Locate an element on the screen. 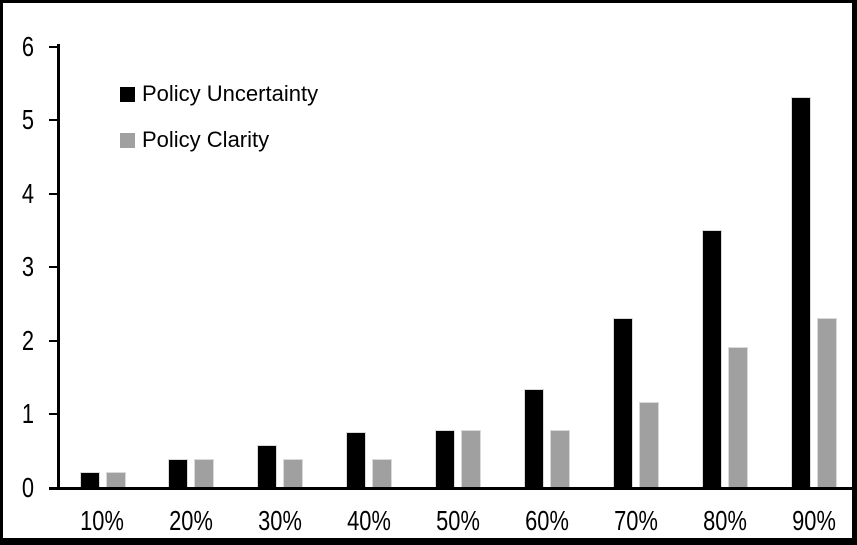 The width and height of the screenshot is (857, 545). y-tick-label: 4 is located at coordinates (27, 193).